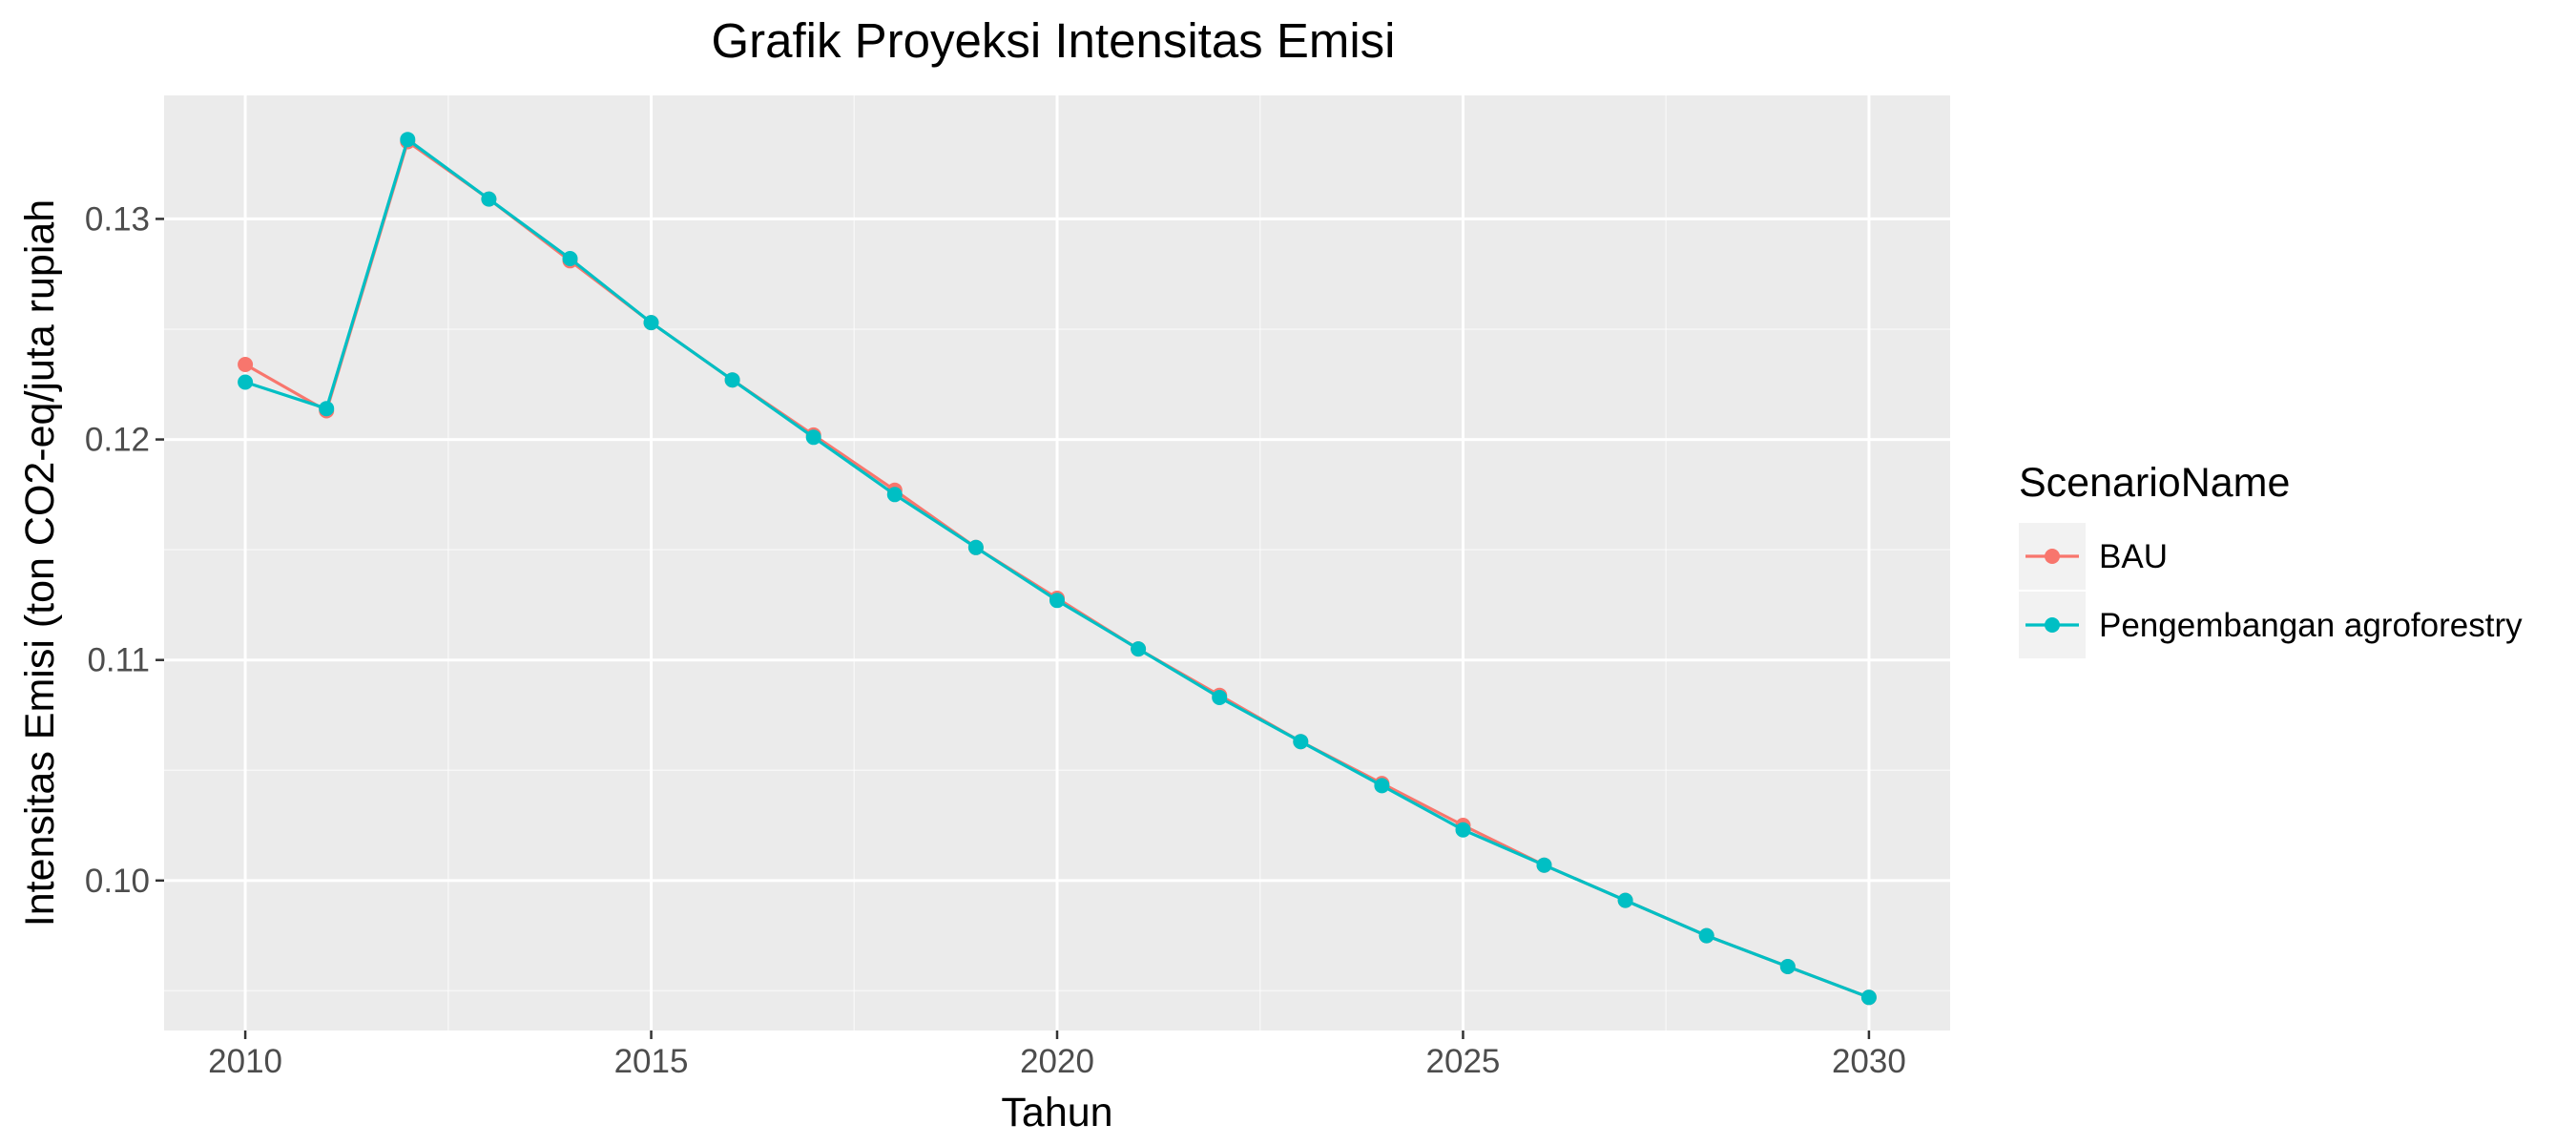  I want to click on x-tick-label: 2020, so click(1057, 1061).